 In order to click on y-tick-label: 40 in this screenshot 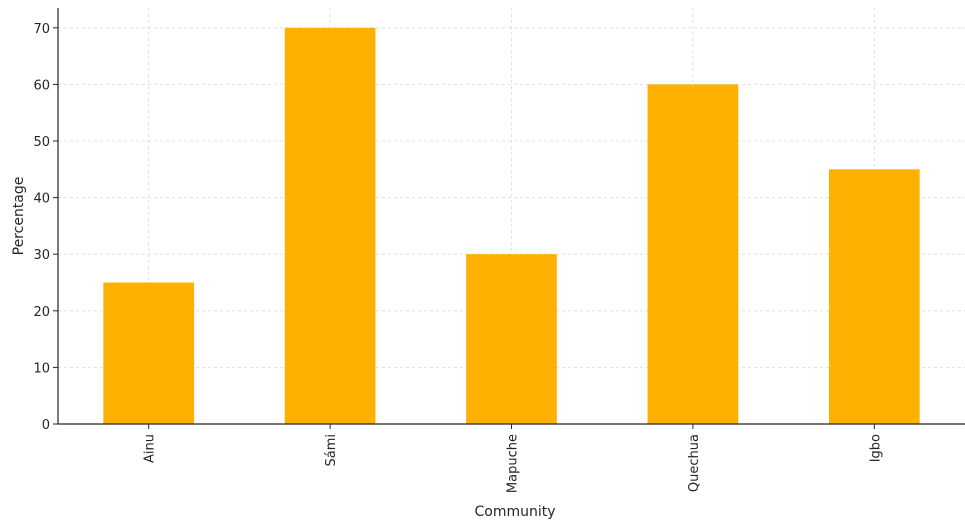, I will do `click(41, 199)`.